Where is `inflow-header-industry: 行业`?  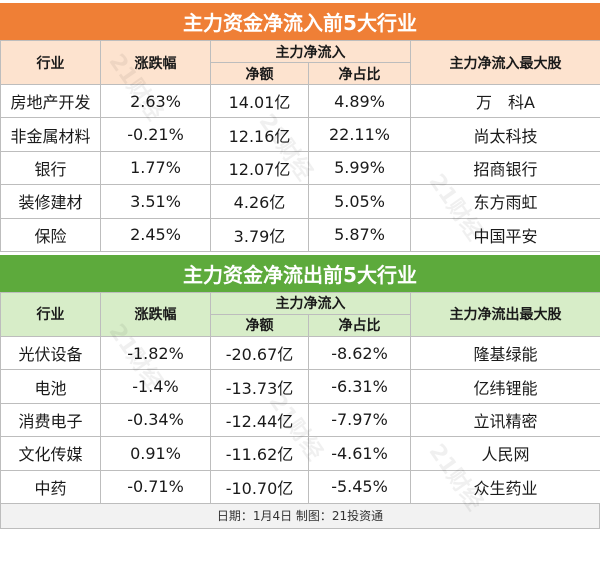
inflow-header-industry: 行业 is located at coordinates (50, 62).